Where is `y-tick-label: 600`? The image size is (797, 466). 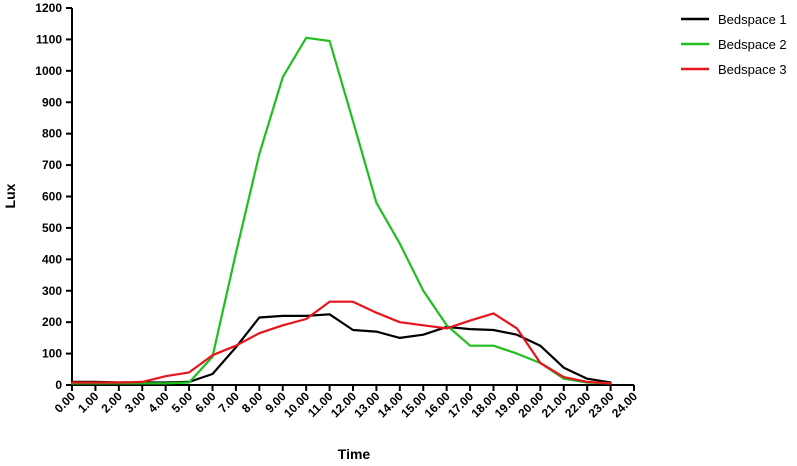
y-tick-label: 600 is located at coordinates (52, 197).